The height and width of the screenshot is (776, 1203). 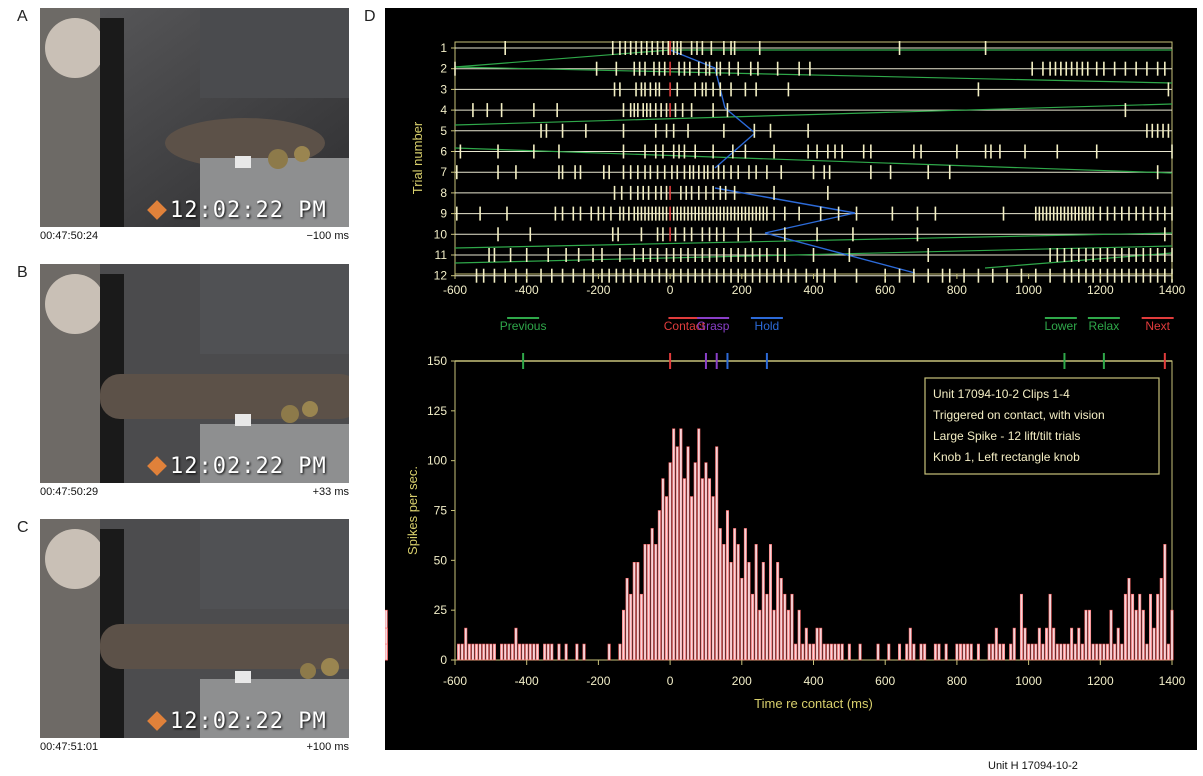 What do you see at coordinates (443, 131) in the screenshot?
I see `trial-label: 5` at bounding box center [443, 131].